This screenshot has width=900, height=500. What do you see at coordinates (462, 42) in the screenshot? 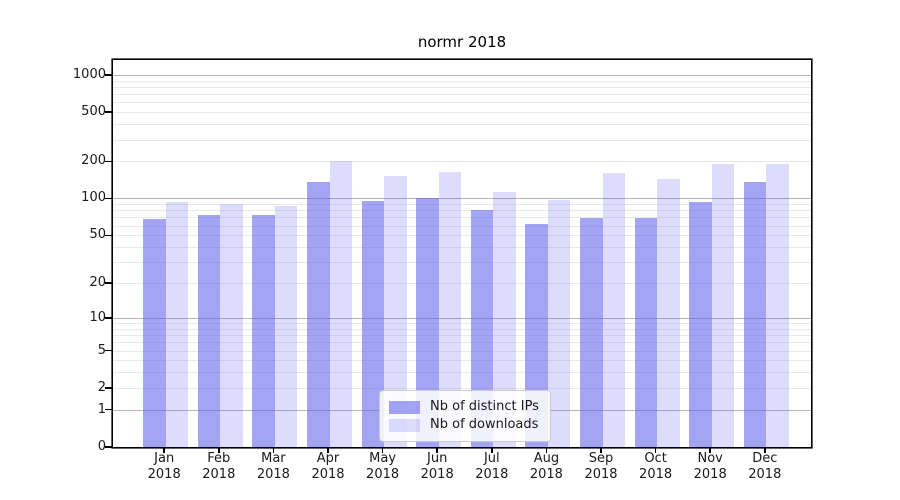
I see `chart-title: normr 2018` at bounding box center [462, 42].